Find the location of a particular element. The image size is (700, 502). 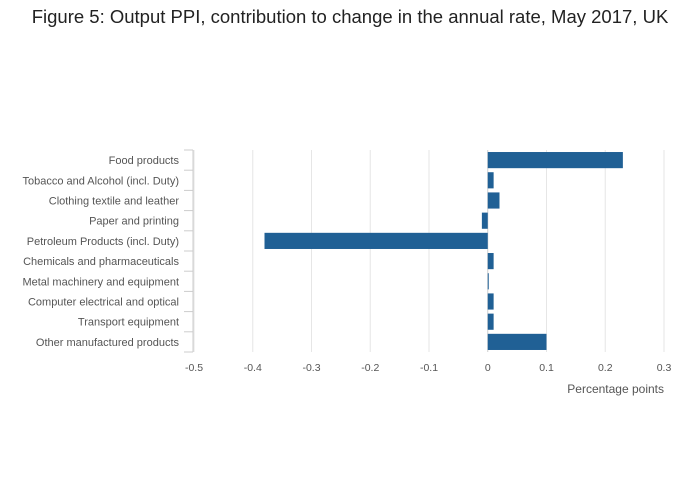

x-tick-label: -0.5 is located at coordinates (194, 368).